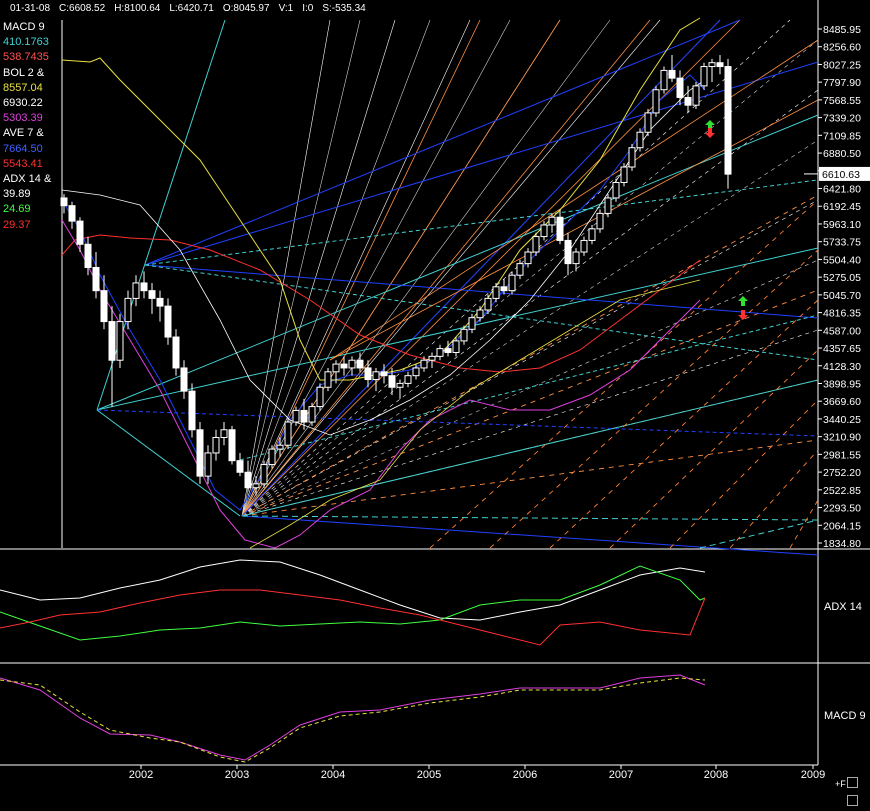 Image resolution: width=870 pixels, height=811 pixels. What do you see at coordinates (716, 775) in the screenshot?
I see `time-tick-label: 2008` at bounding box center [716, 775].